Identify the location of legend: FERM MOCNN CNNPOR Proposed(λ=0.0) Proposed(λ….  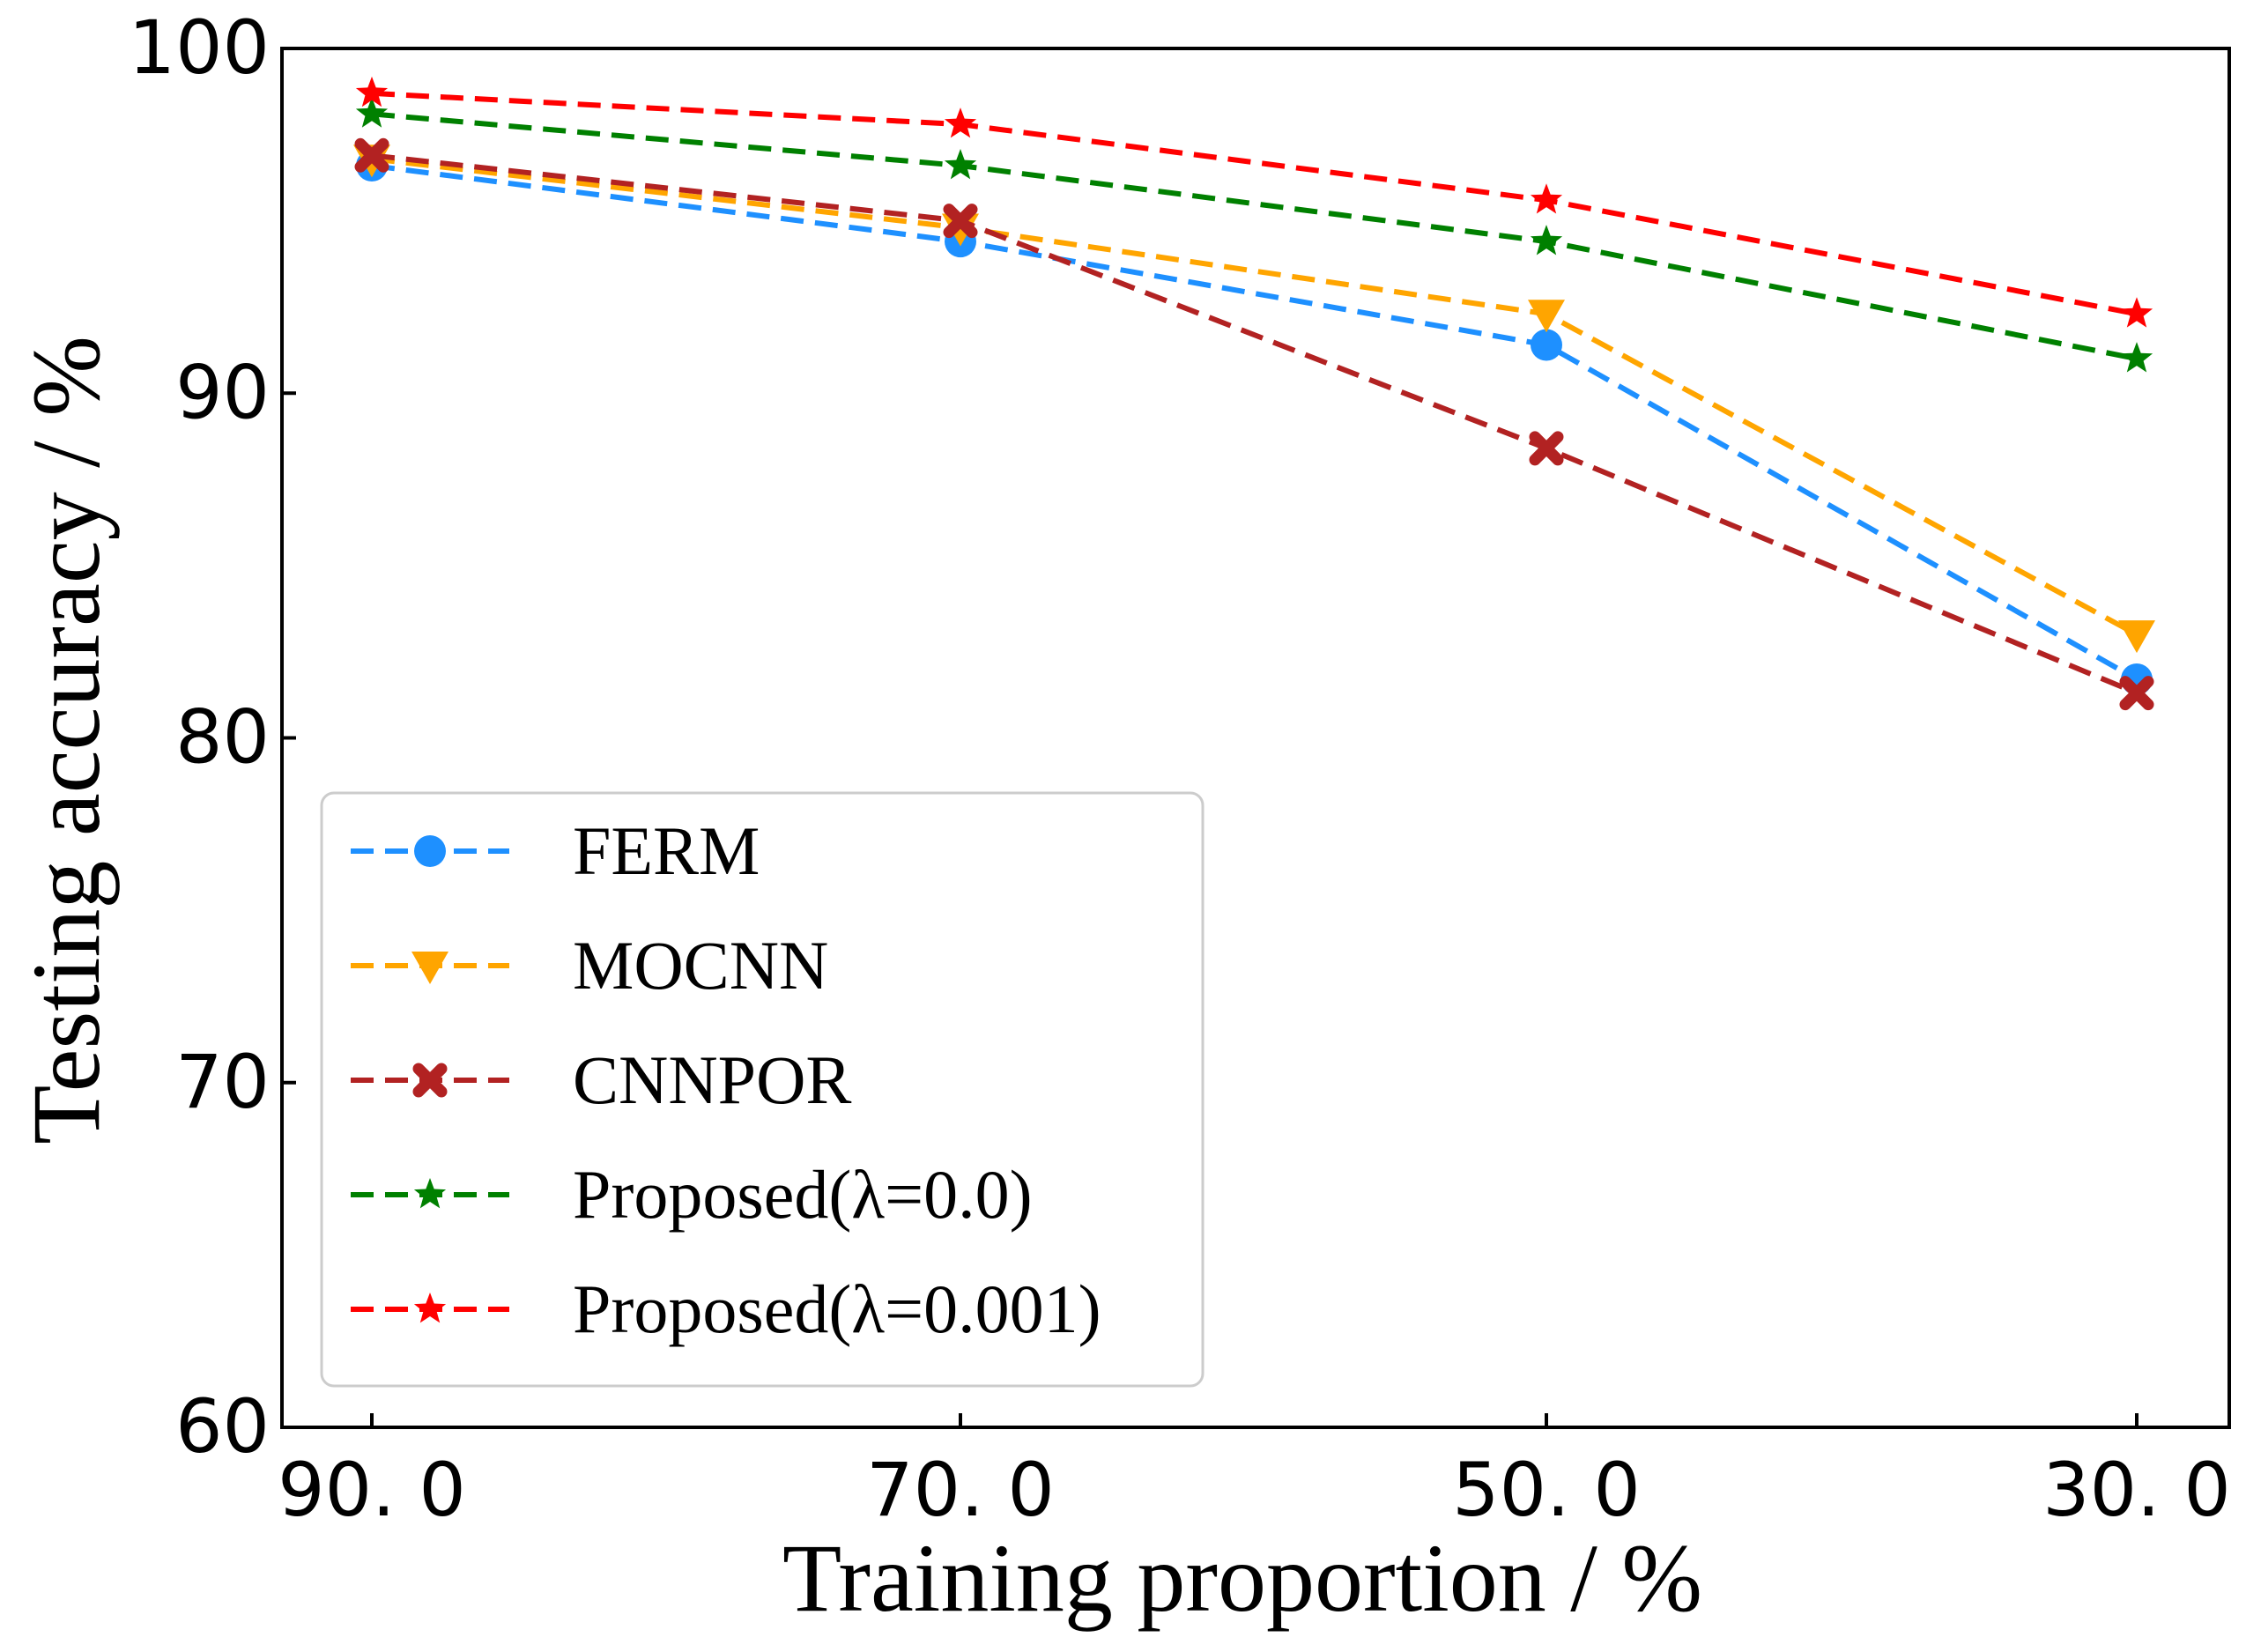
(762, 1089).